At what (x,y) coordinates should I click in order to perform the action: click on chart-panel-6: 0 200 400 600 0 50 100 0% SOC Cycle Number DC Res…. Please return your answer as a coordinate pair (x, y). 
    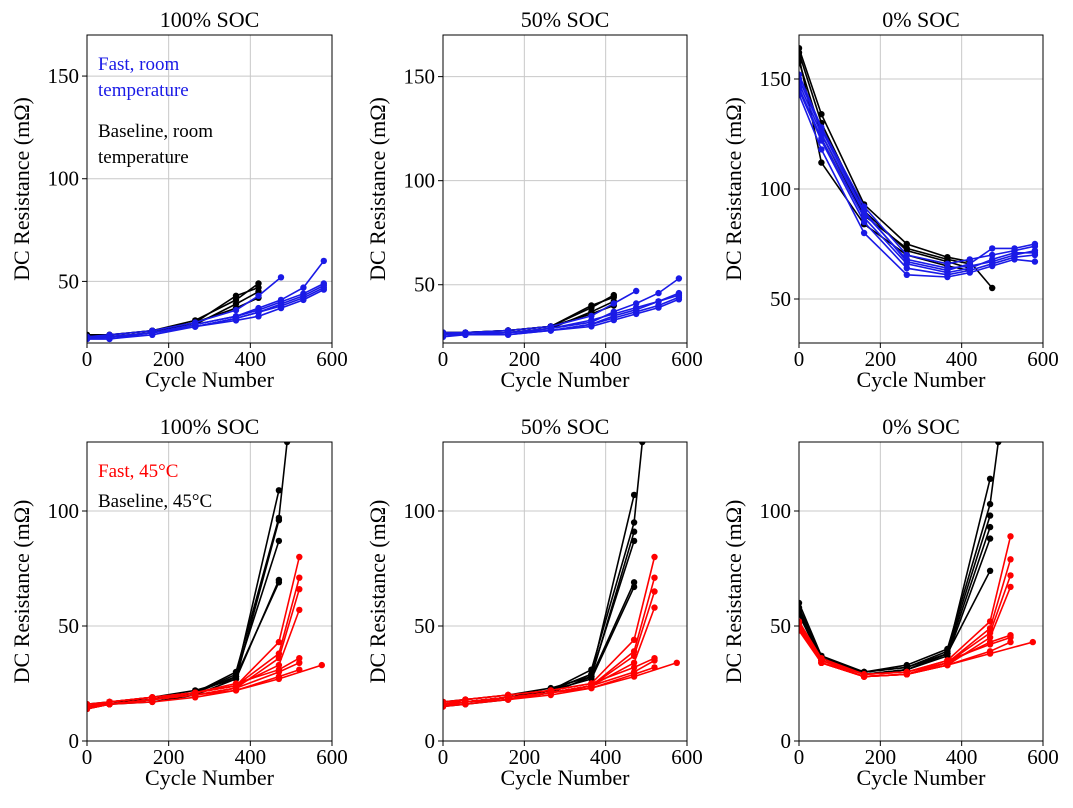
    Looking at the image, I should click on (890, 602).